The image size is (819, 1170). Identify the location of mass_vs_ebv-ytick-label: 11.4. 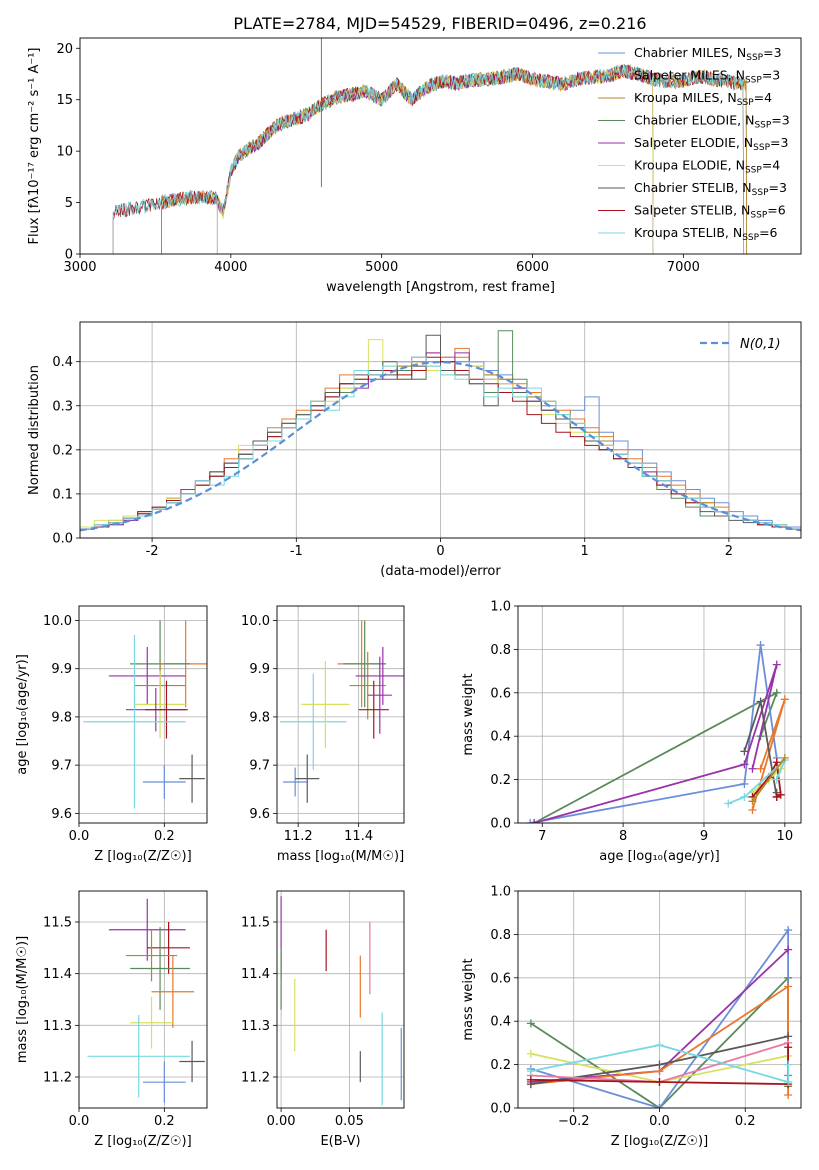
(255, 974).